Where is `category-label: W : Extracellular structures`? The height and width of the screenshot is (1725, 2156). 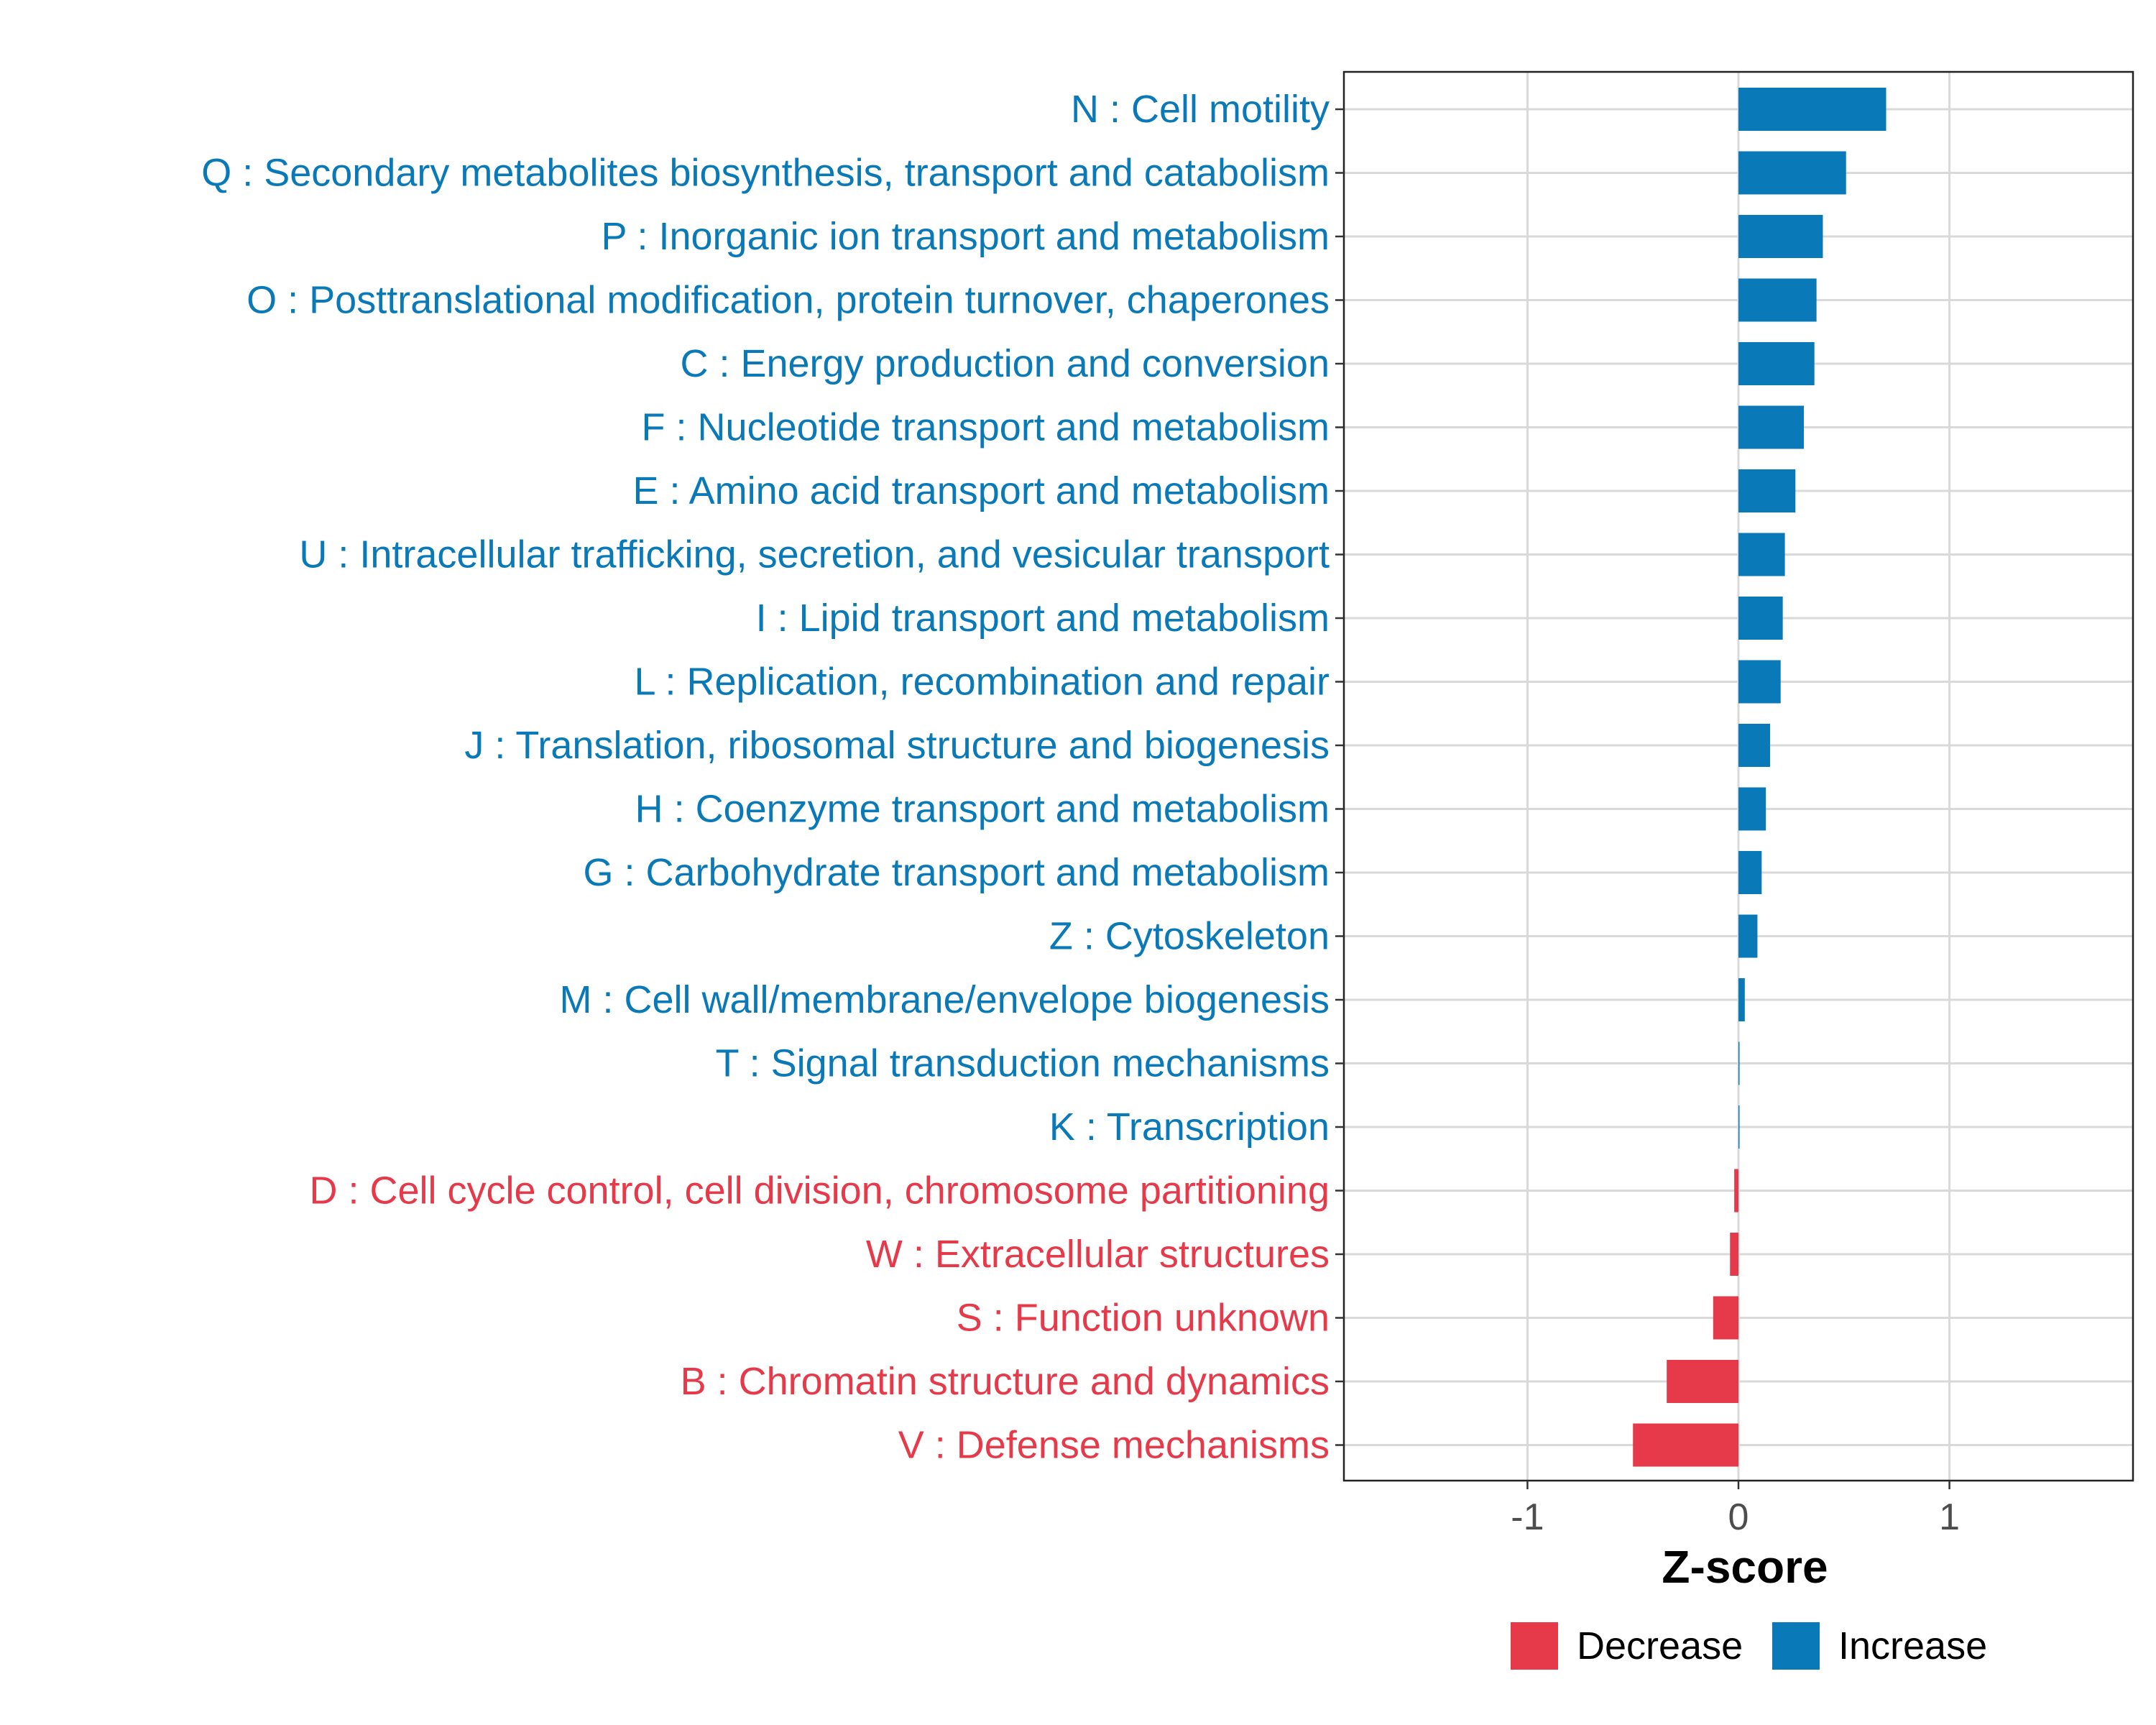 category-label: W : Extracellular structures is located at coordinates (1098, 1254).